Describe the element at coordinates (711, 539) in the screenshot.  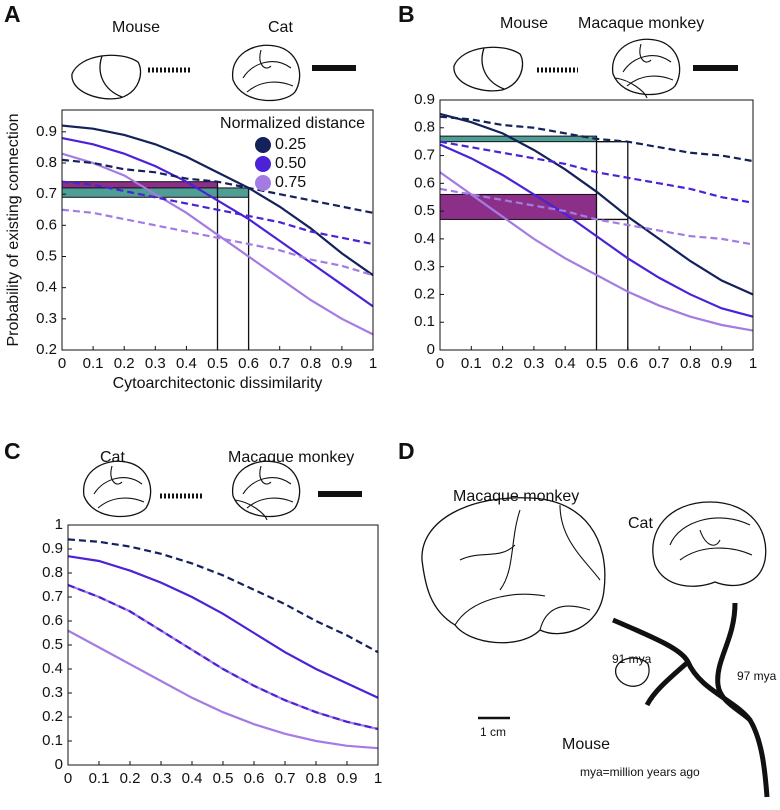
I see `cat-sulci` at that location.